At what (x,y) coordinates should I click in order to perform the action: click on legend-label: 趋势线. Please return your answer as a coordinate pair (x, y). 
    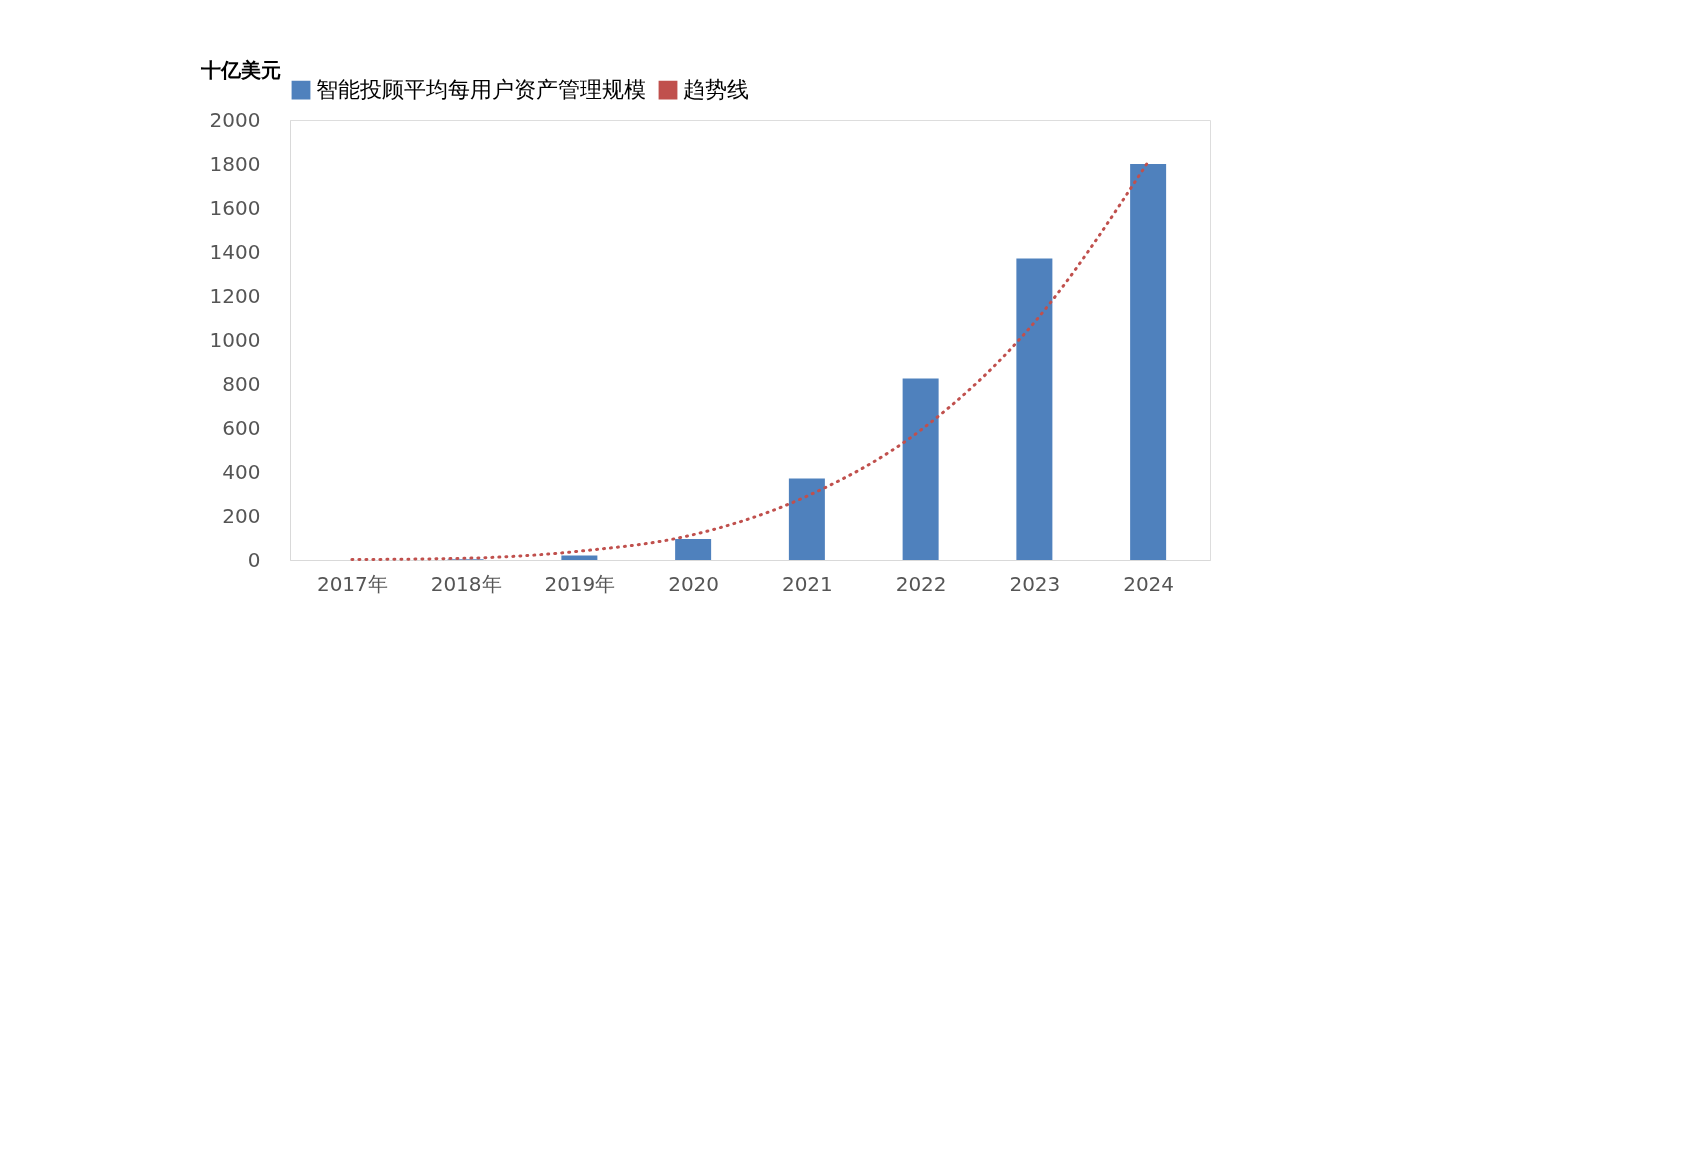
    Looking at the image, I should click on (716, 90).